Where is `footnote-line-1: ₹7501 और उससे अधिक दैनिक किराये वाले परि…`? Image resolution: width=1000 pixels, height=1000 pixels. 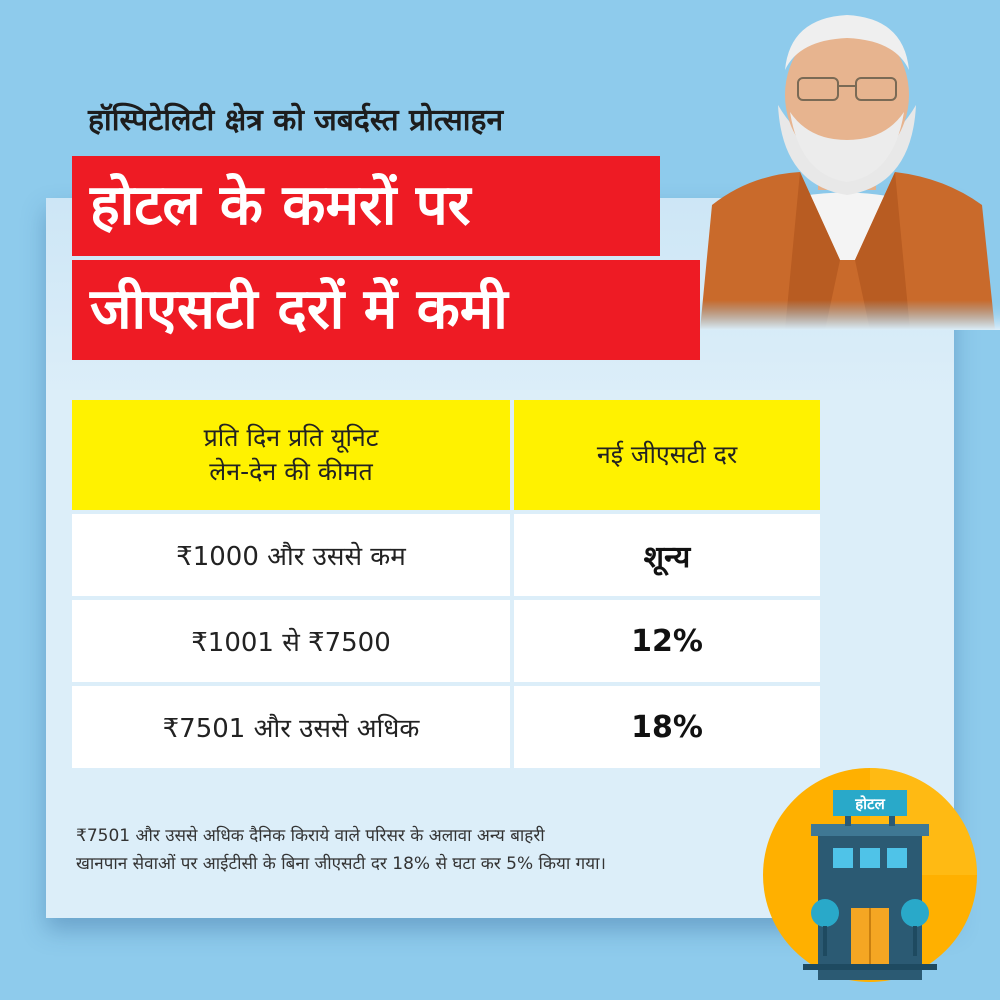
footnote-line-1: ₹7501 और उससे अधिक दैनिक किराये वाले परि… is located at coordinates (310, 836).